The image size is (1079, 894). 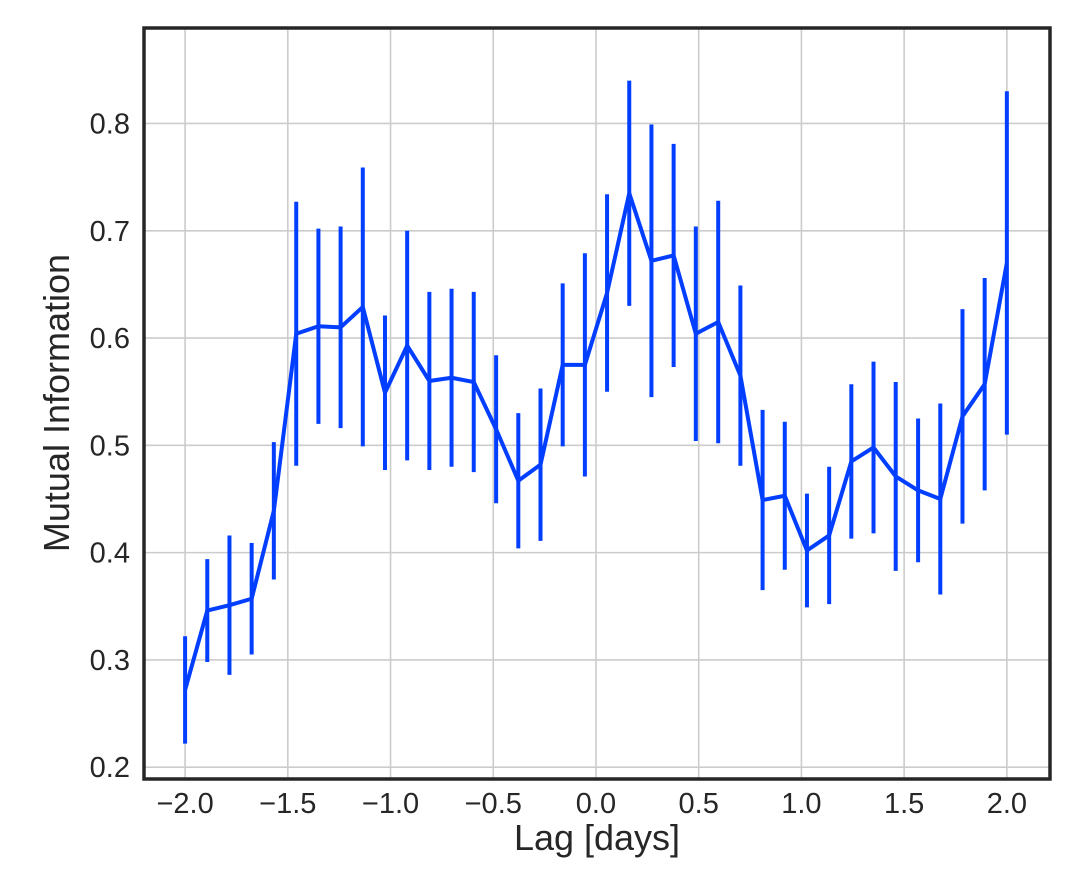 What do you see at coordinates (110, 339) in the screenshot?
I see `y-tick-label: 0.6` at bounding box center [110, 339].